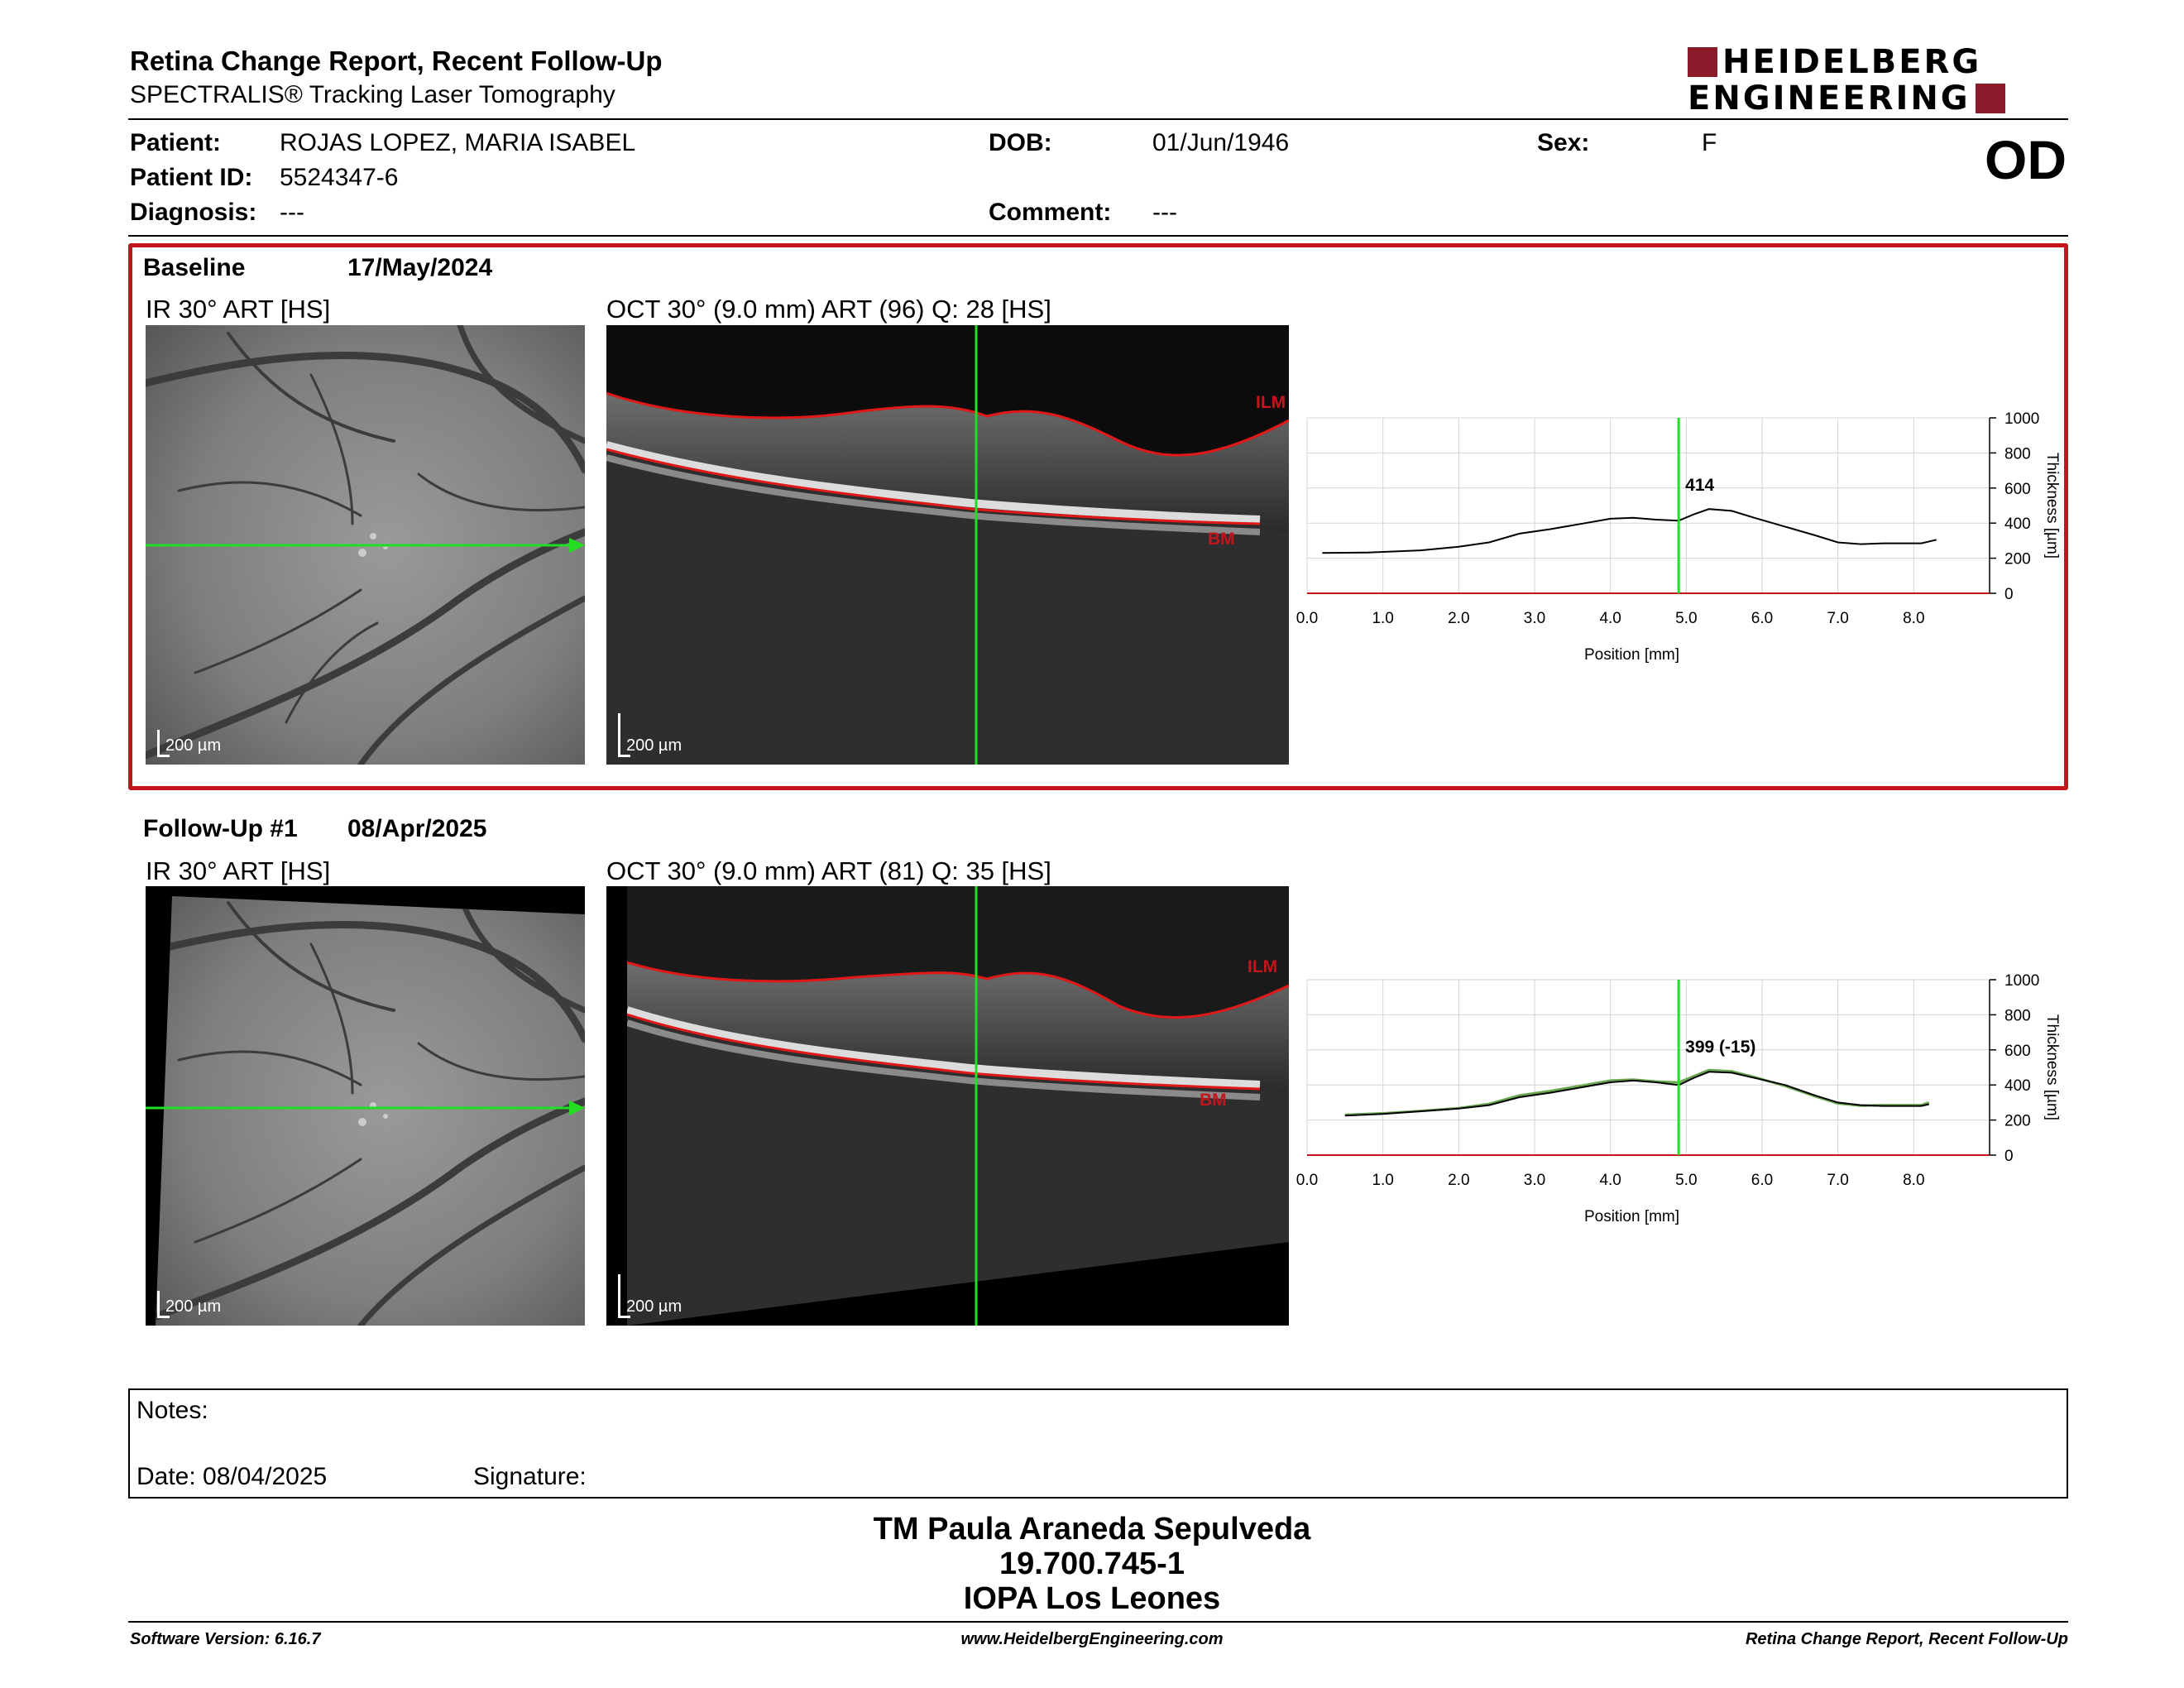 The width and height of the screenshot is (2184, 1688). I want to click on signatory-rut: 19.700.745-1, so click(1092, 1564).